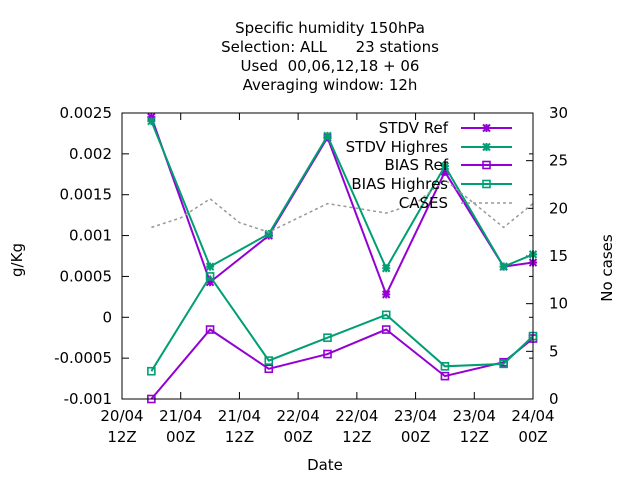 The image size is (640, 480). Describe the element at coordinates (88, 399) in the screenshot. I see `y-tick-label: -0.001` at that location.